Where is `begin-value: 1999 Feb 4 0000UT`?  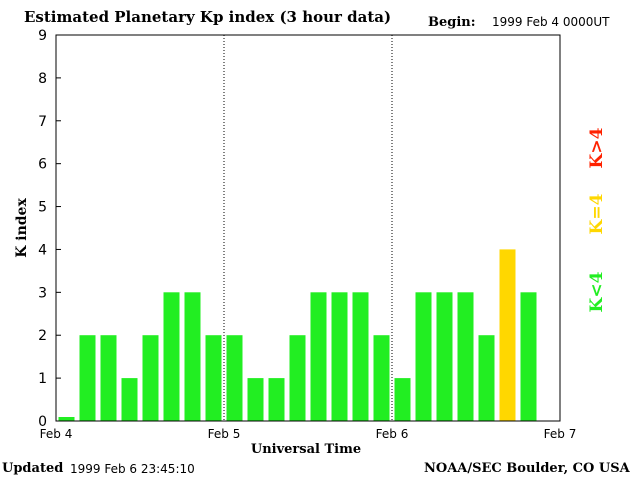 begin-value: 1999 Feb 4 0000UT is located at coordinates (551, 22).